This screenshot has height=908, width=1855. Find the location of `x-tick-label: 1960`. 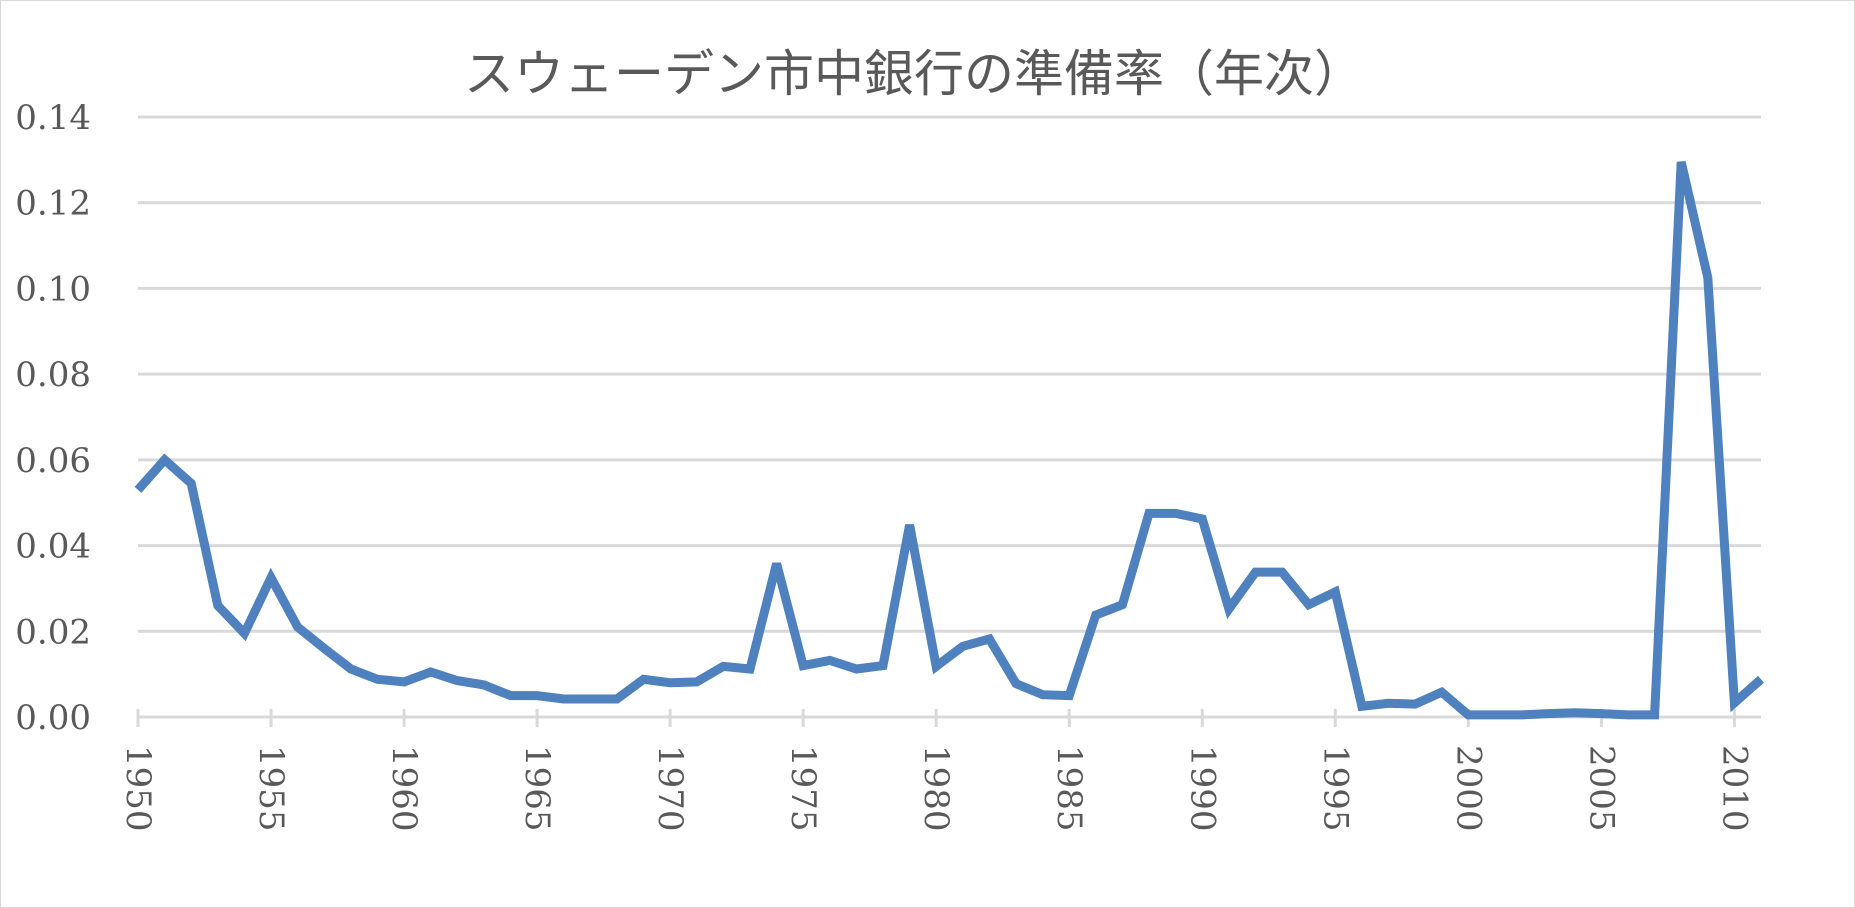

x-tick-label: 1960 is located at coordinates (404, 788).